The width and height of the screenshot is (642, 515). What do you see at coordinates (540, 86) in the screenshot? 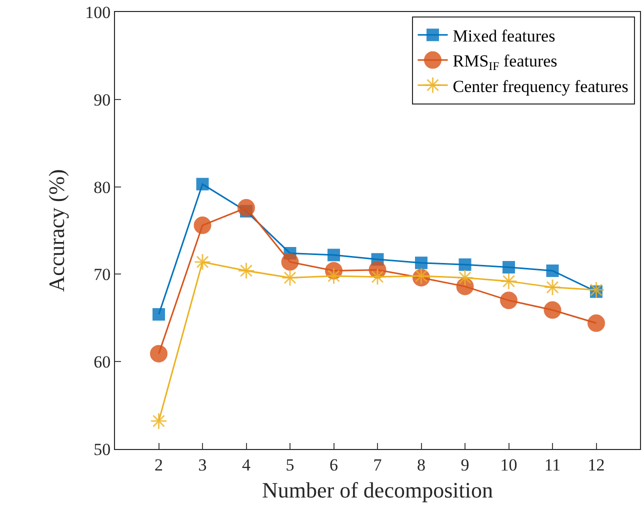
I see `legend-label: Center frequency features` at bounding box center [540, 86].